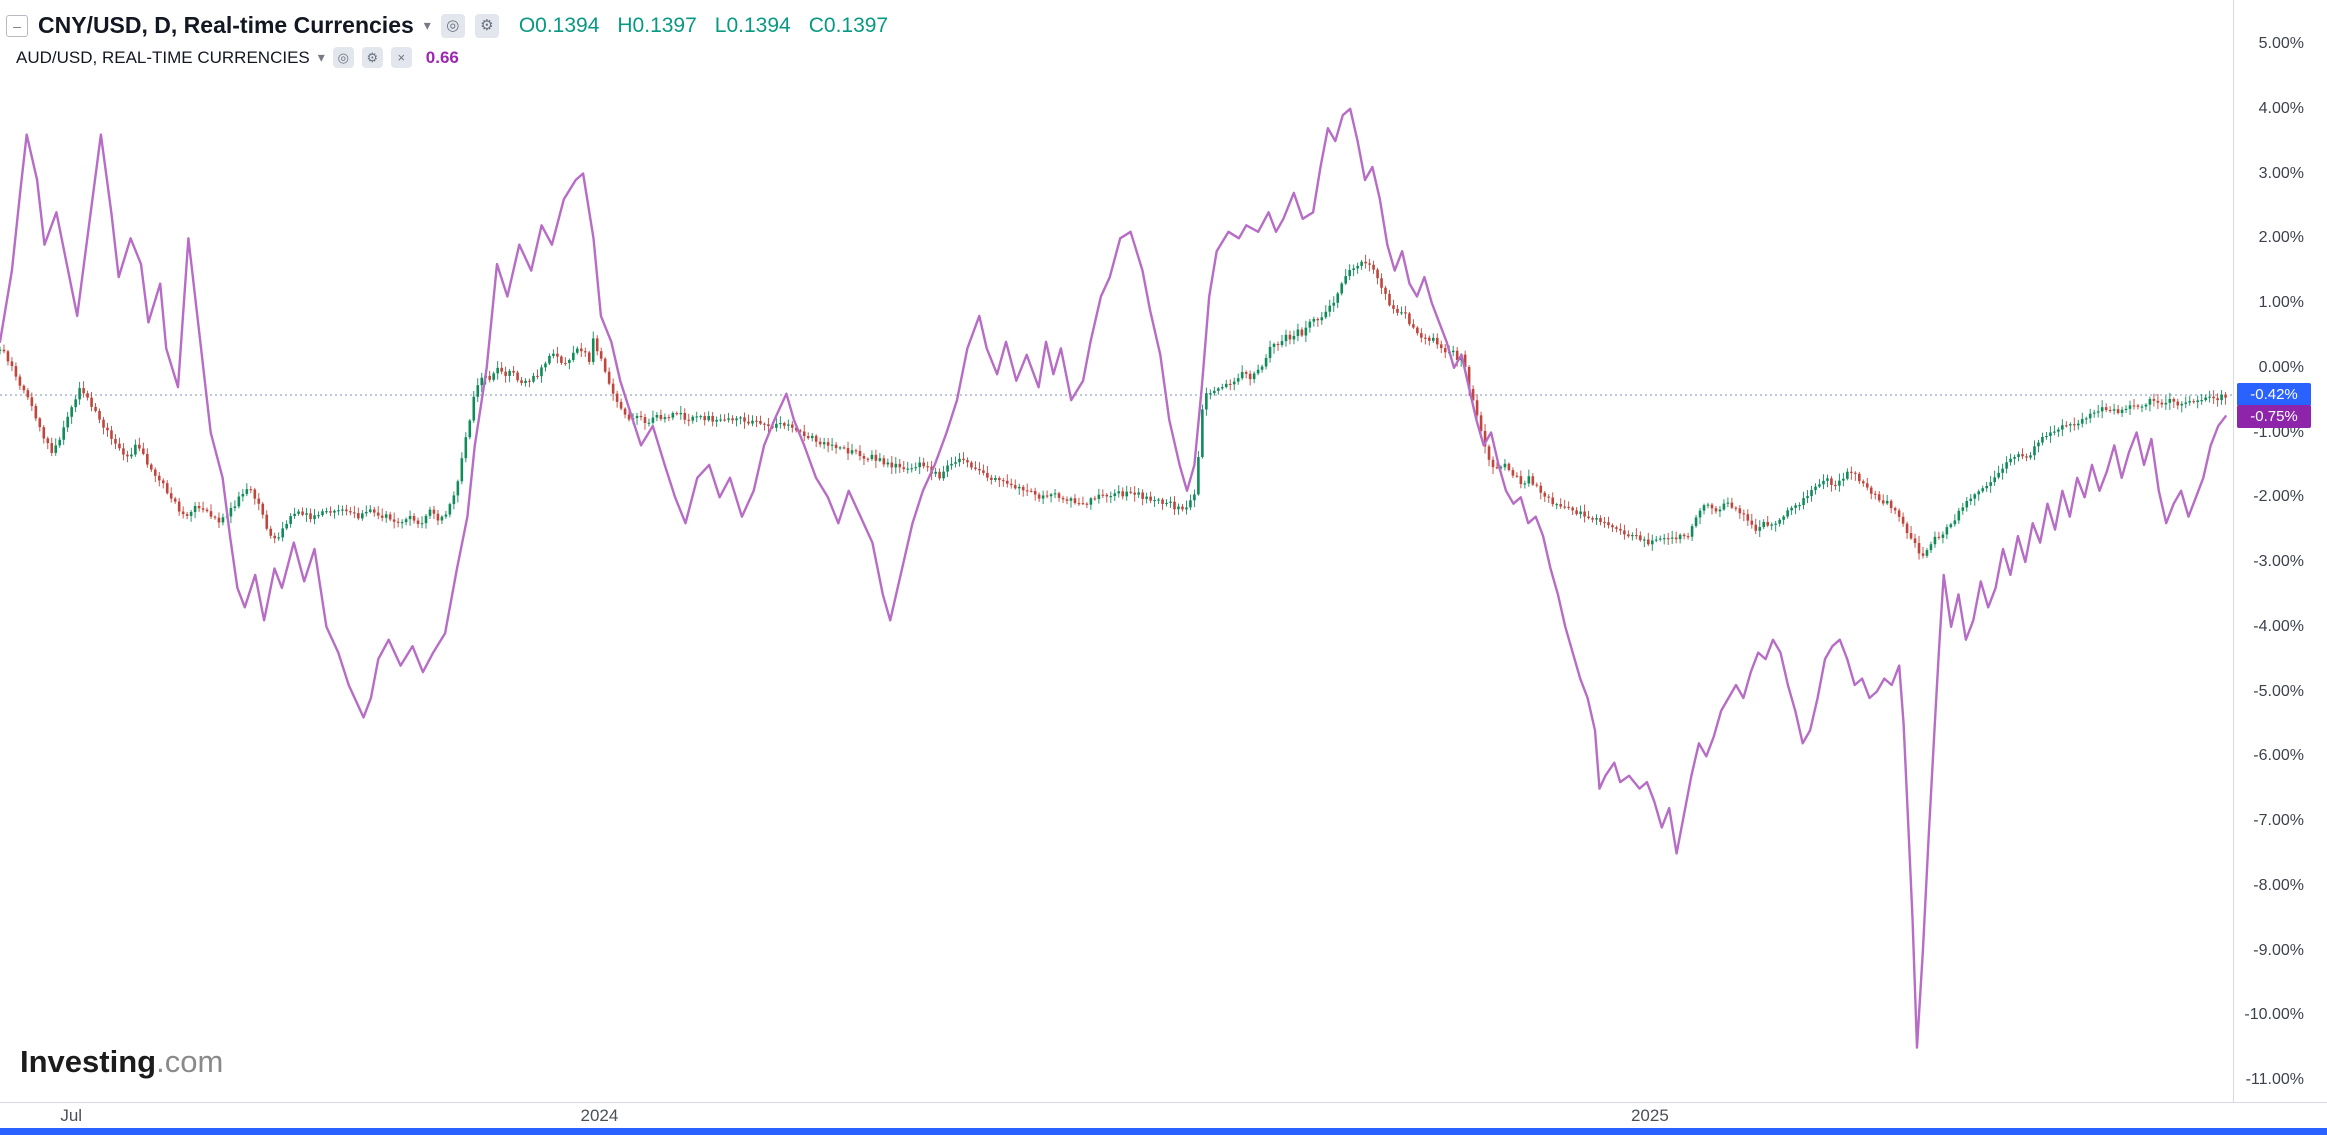 Image resolution: width=2327 pixels, height=1135 pixels. What do you see at coordinates (599, 1115) in the screenshot?
I see `time-axis-label: 2024` at bounding box center [599, 1115].